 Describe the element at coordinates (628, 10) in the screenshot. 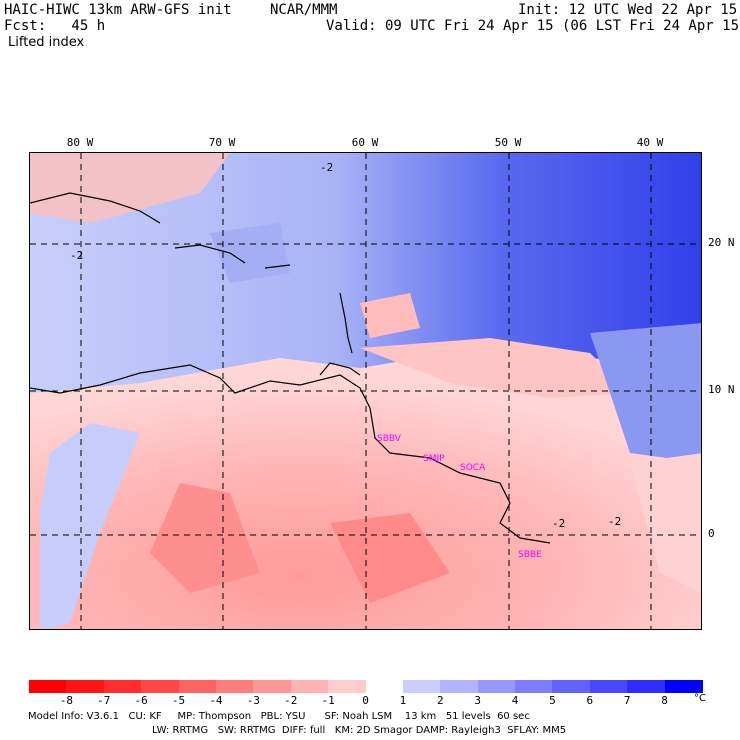

I see `init-time: Init: 12 UTC Wed 22 Apr 15` at that location.